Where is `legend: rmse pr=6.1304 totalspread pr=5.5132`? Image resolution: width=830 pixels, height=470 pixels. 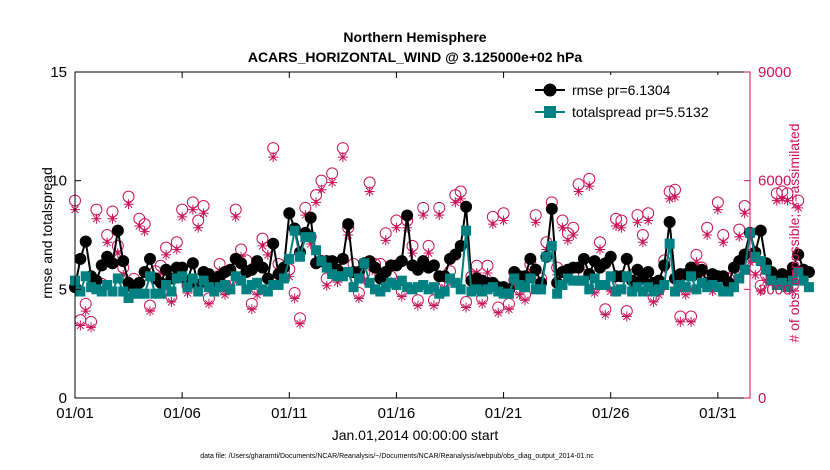
legend: rmse pr=6.1304 totalspread pr=5.5132 is located at coordinates (637, 100).